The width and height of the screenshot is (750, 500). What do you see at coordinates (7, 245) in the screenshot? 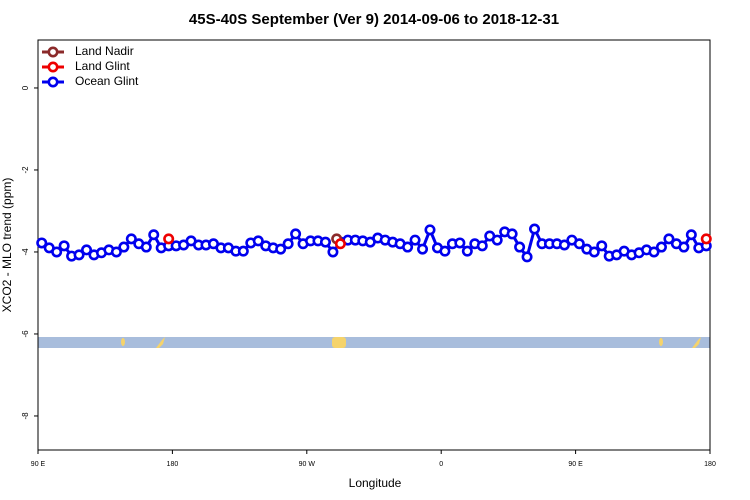
I see `y-axis-label: XCO2 - MLO trend (ppm)` at bounding box center [7, 245].